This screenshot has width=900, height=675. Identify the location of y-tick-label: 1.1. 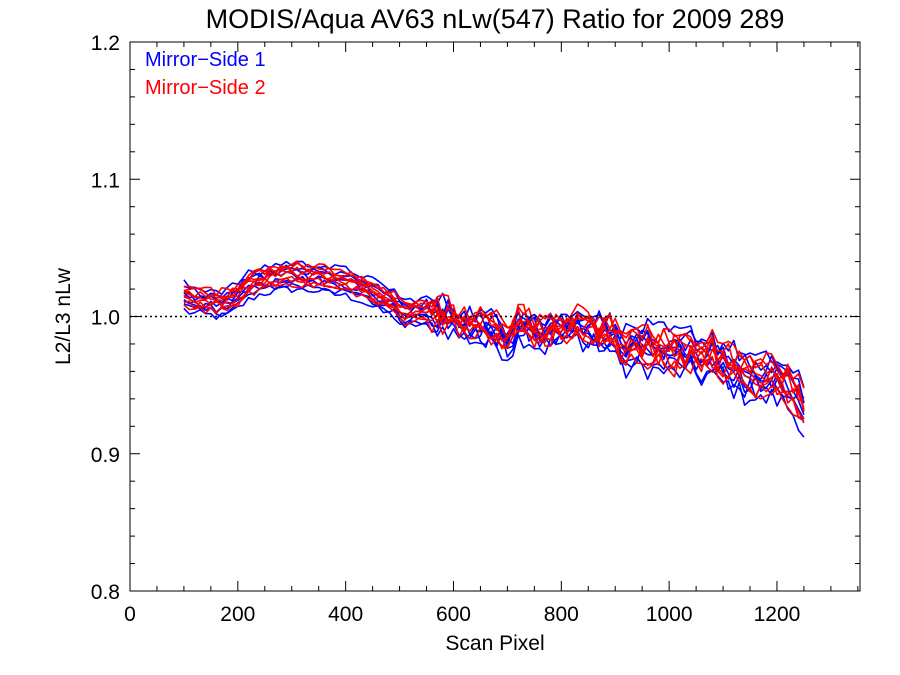
(105, 180).